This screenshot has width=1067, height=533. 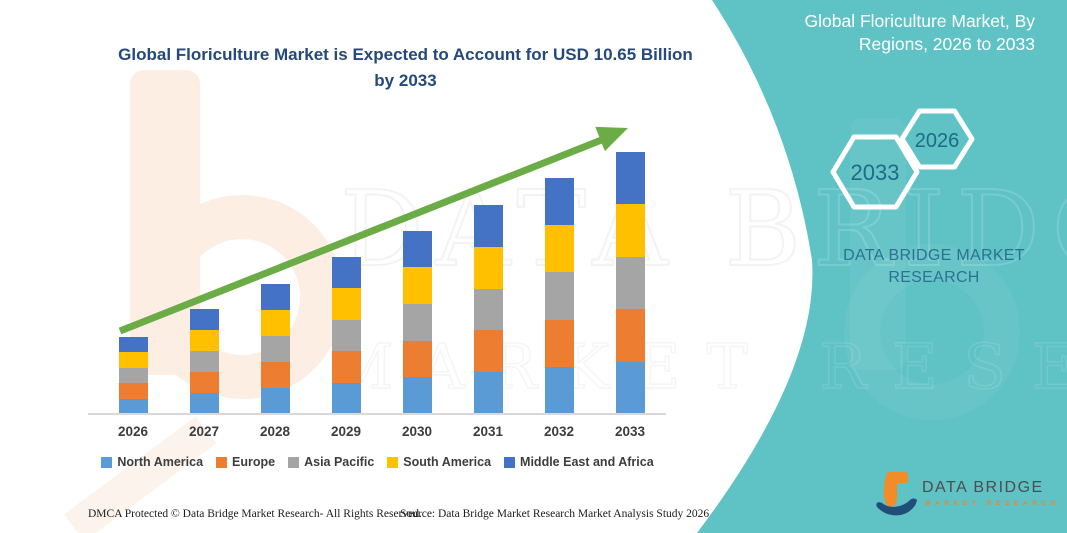 I want to click on x-axis-label: 2030, so click(x=417, y=431).